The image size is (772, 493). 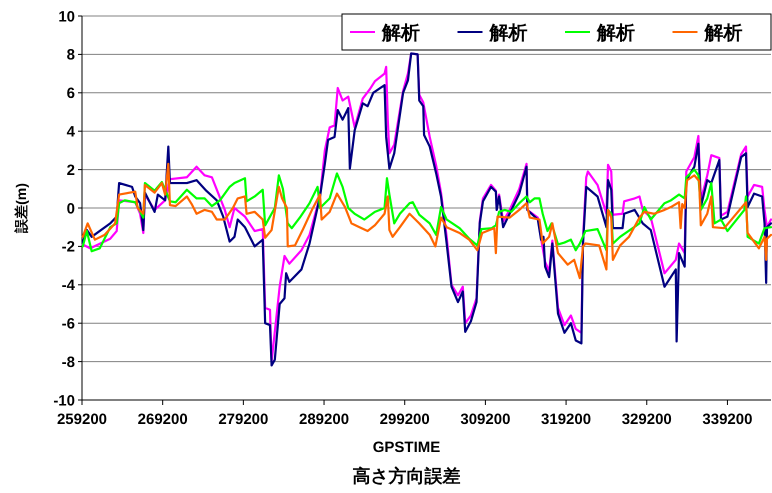 I want to click on y-tick-label: -8, so click(x=68, y=362).